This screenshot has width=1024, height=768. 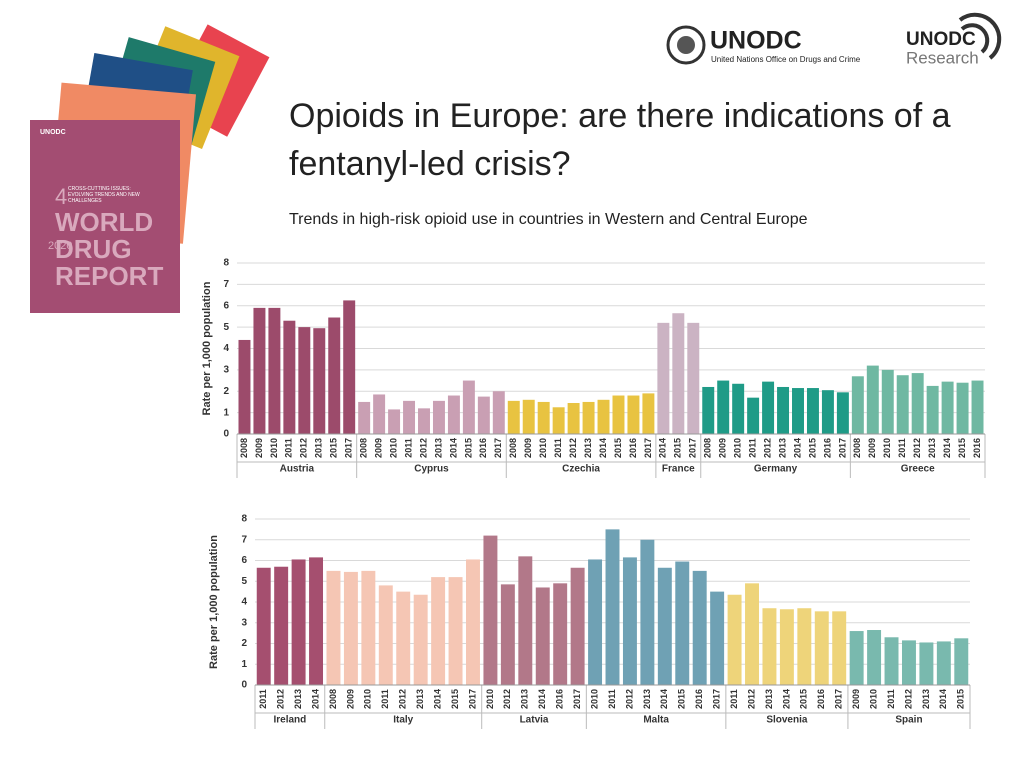 I want to click on group-label: Latvia, so click(x=534, y=720).